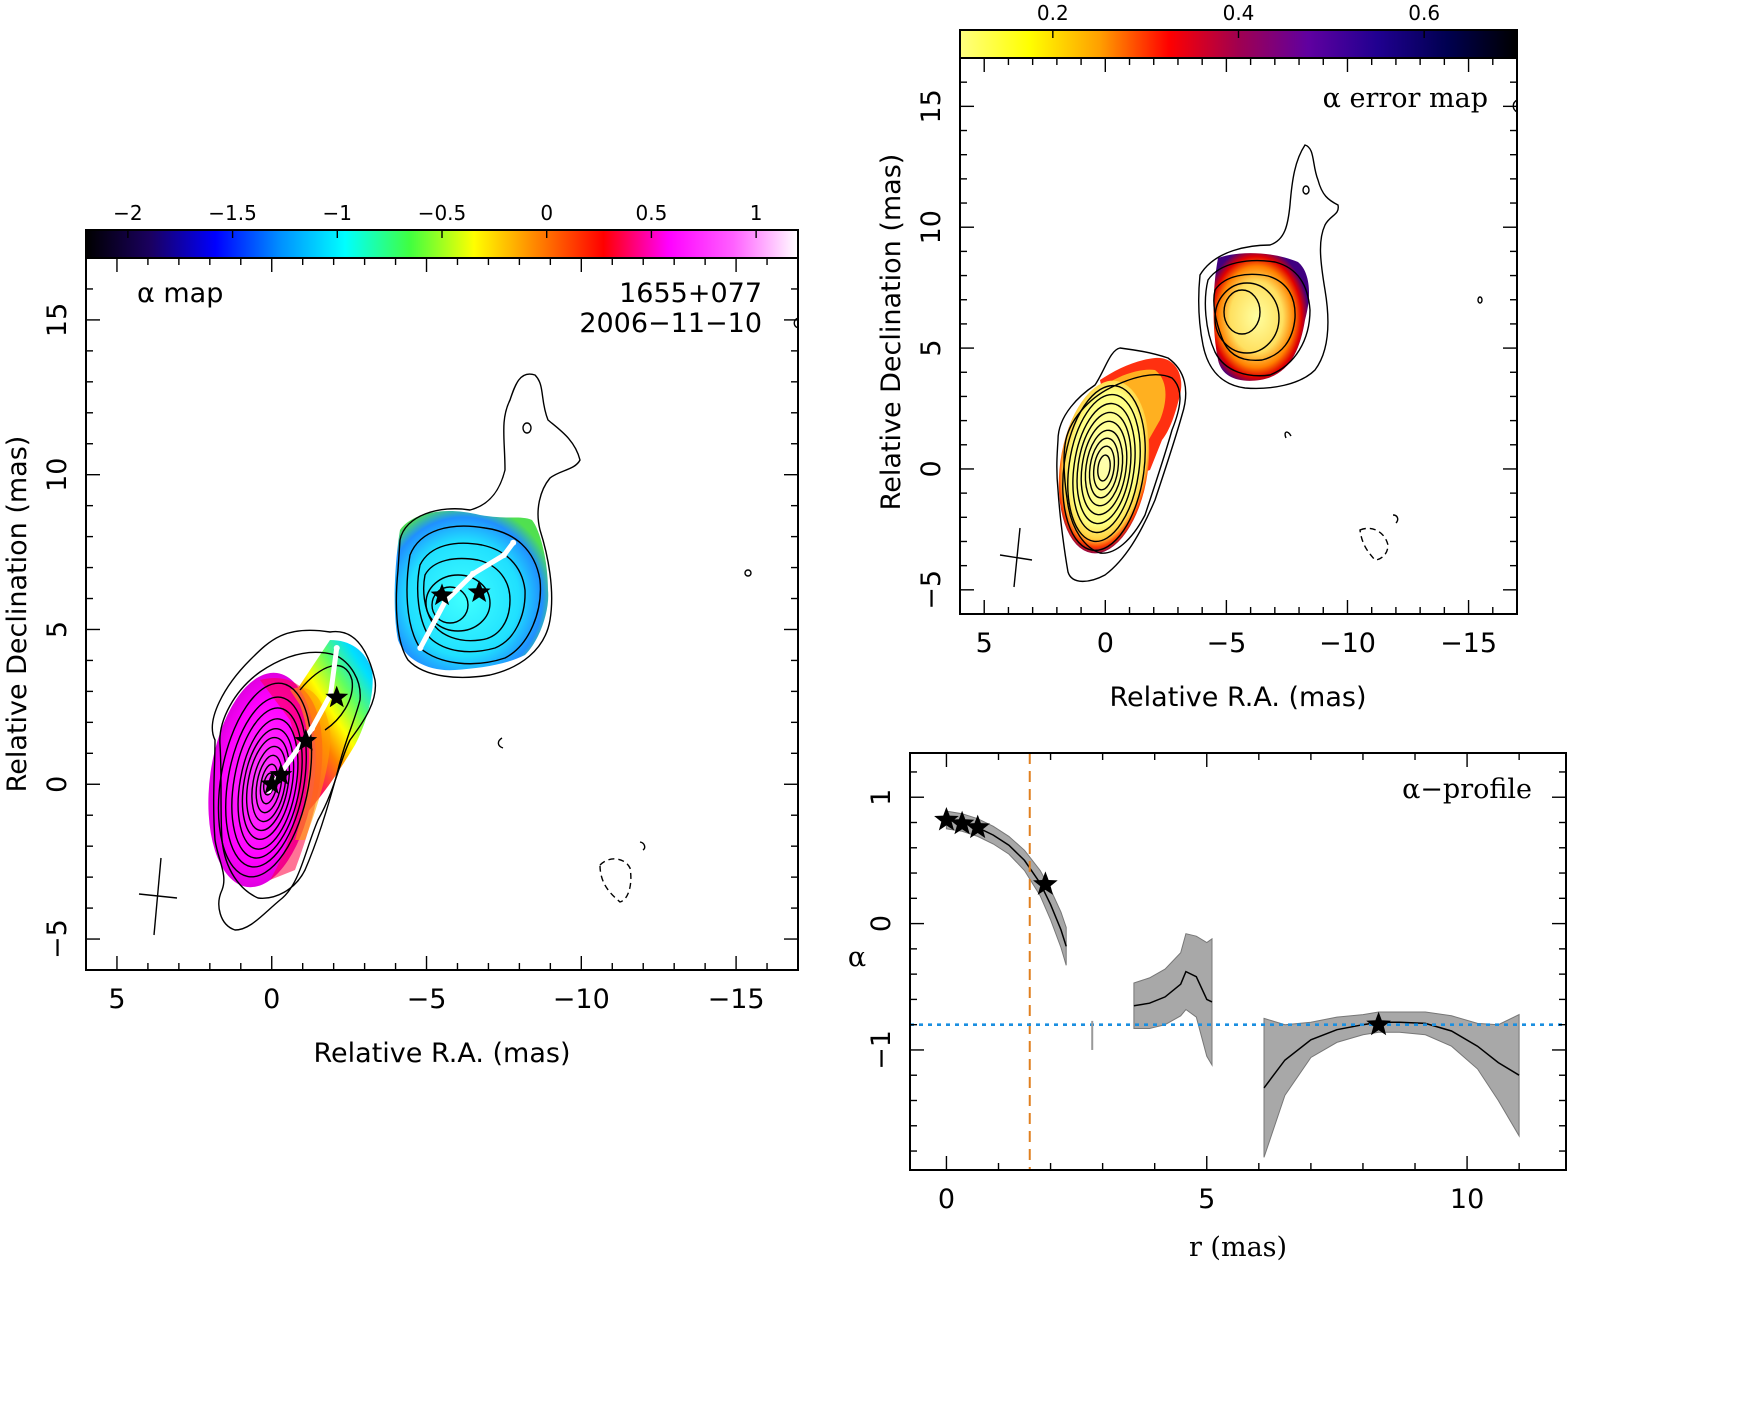 The height and width of the screenshot is (1417, 1756). Describe the element at coordinates (1424, 13) in the screenshot. I see `error-colorbar-tick-label: 0.6` at that location.